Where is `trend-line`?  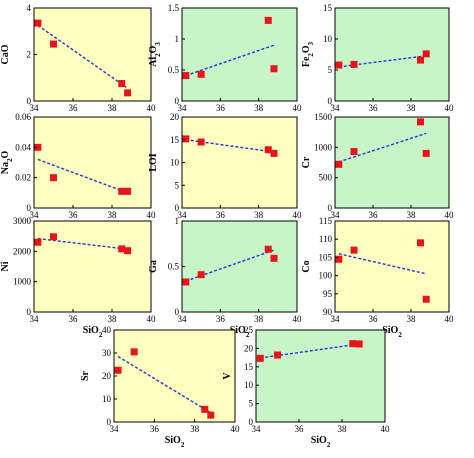
trend-line is located at coordinates (230, 60).